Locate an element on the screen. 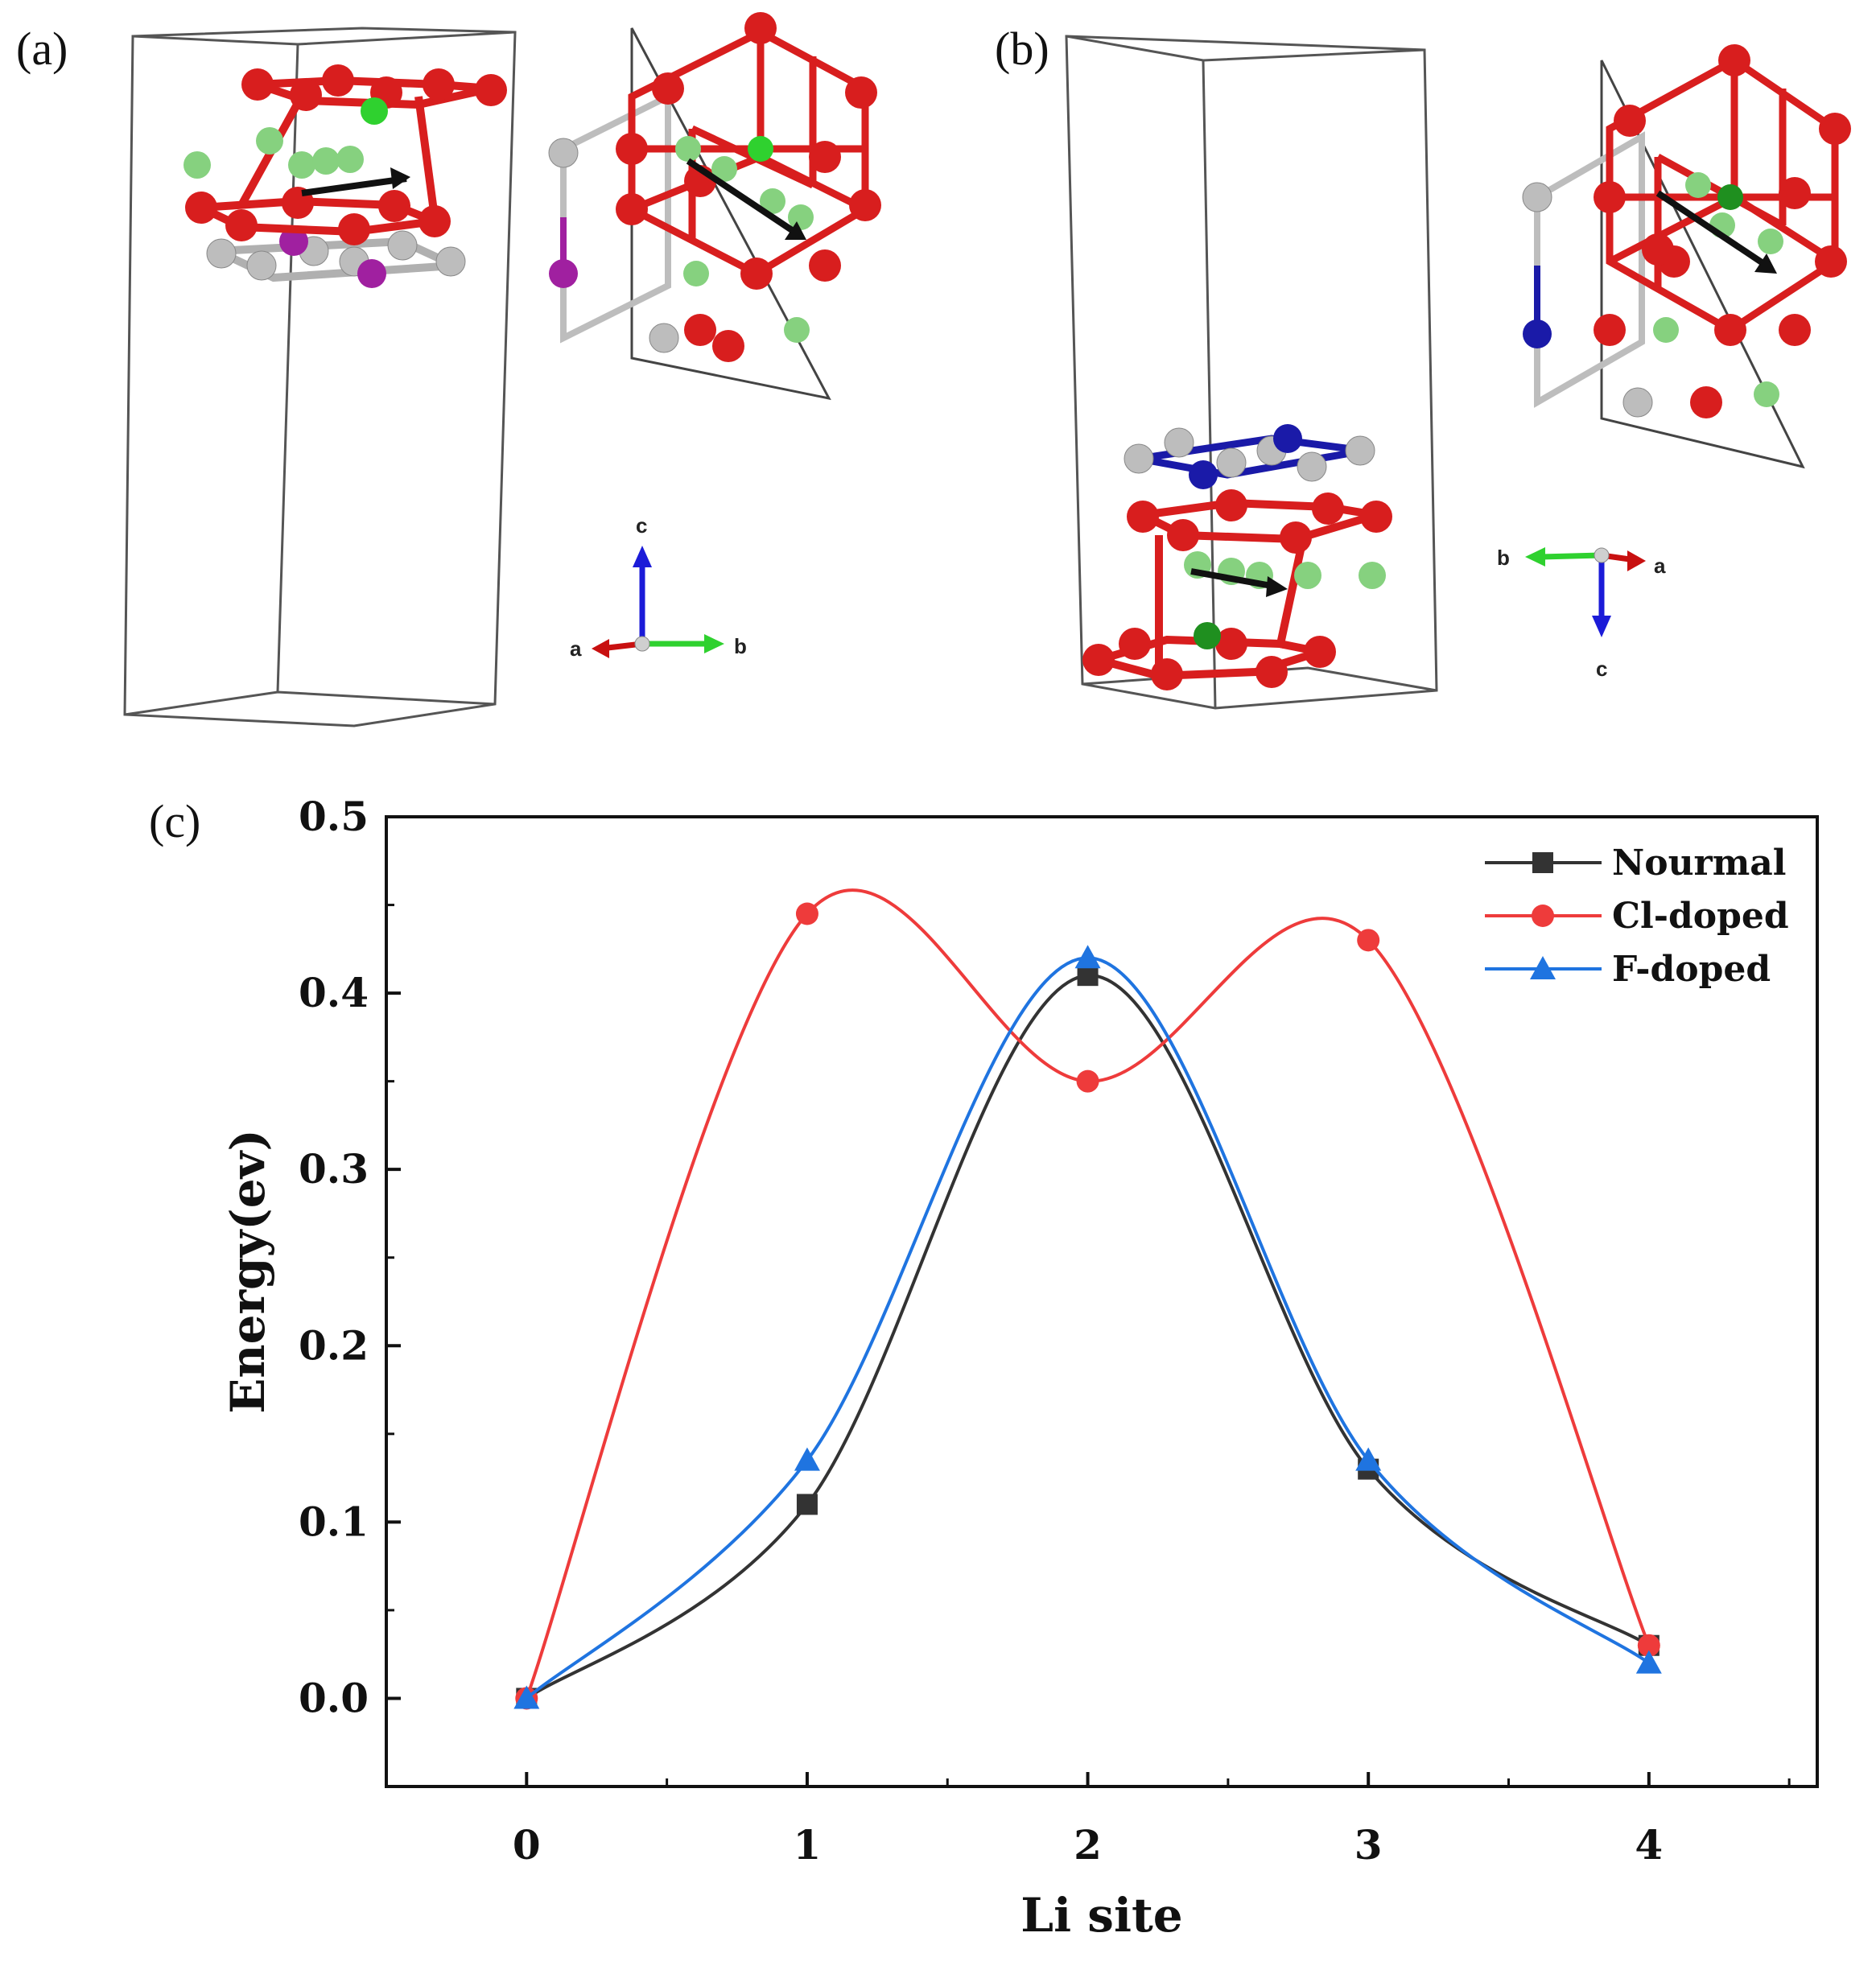 The image size is (1876, 1974). panel-a-oxygen-atoms is located at coordinates (346, 154).